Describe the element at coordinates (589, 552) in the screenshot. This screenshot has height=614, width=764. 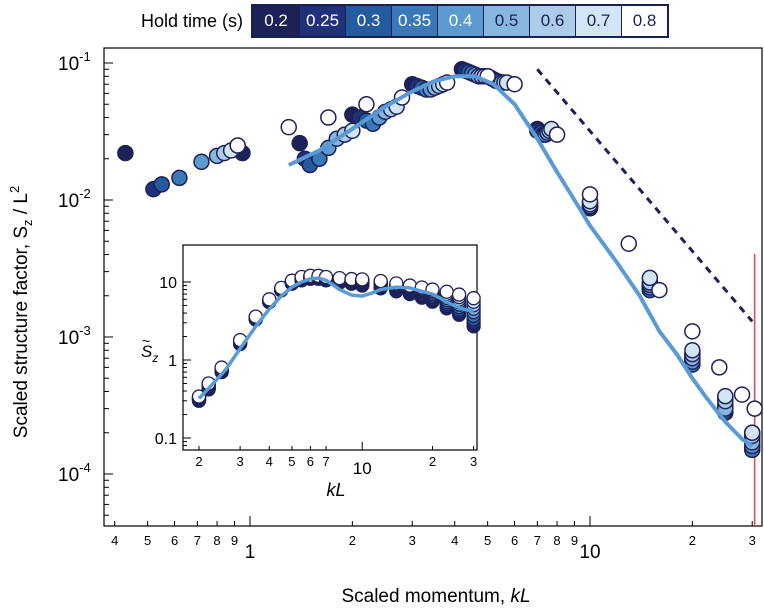
I see `main-x-tick-label: 10` at that location.